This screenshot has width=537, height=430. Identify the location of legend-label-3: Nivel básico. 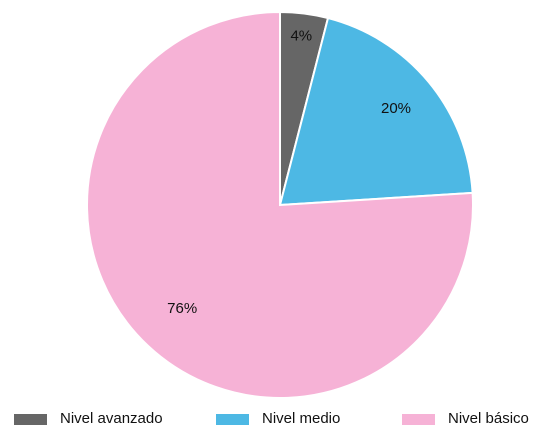
(488, 418).